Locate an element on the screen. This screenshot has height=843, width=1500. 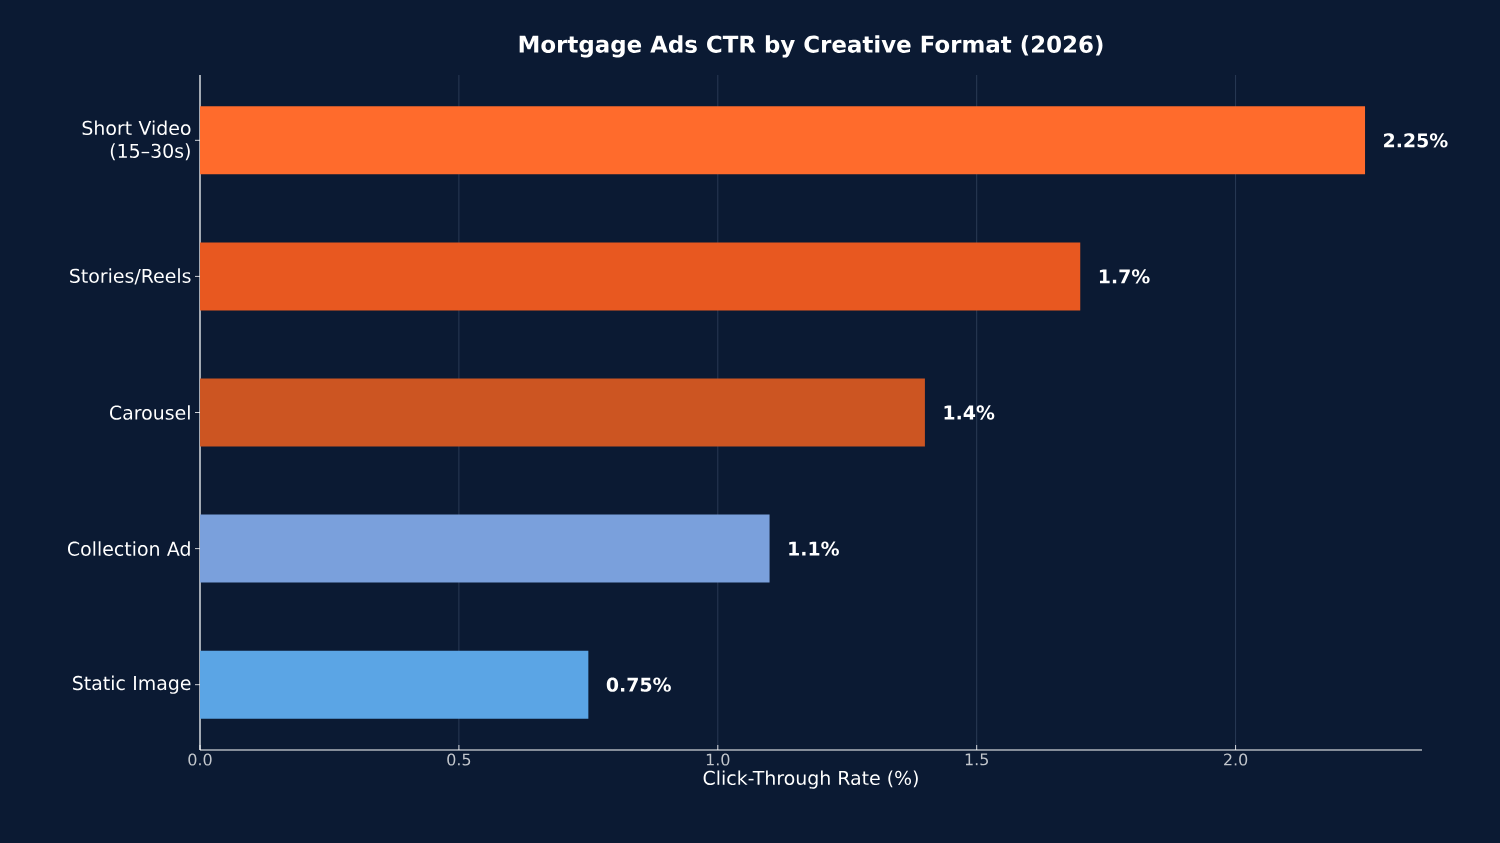
data-label: 1.1% is located at coordinates (814, 548).